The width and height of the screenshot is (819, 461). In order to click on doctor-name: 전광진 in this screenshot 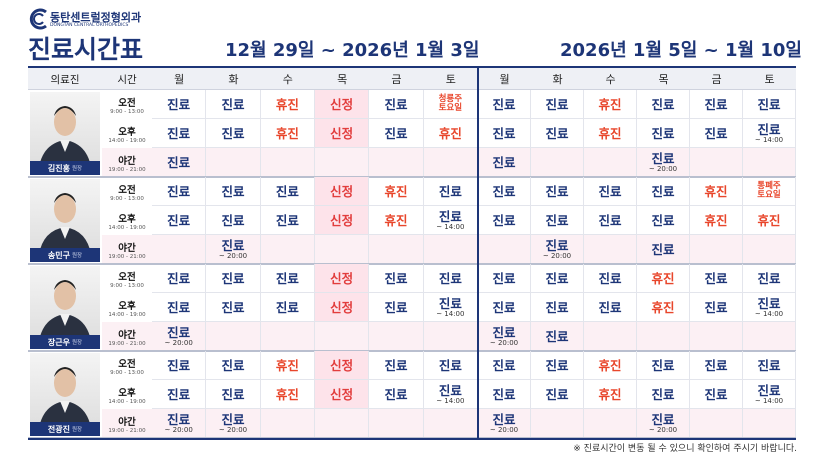, I will do `click(58, 429)`.